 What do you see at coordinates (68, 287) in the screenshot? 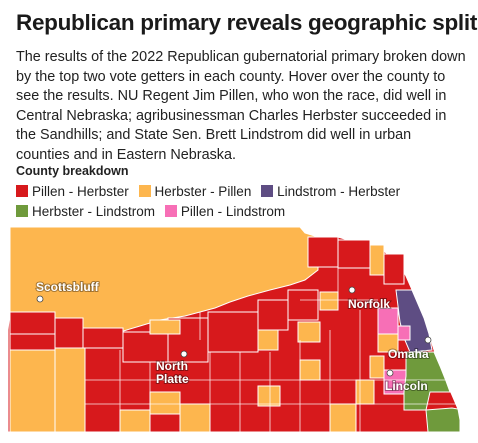
I see `city-label-scottsbluff: Scottsbluff` at bounding box center [68, 287].